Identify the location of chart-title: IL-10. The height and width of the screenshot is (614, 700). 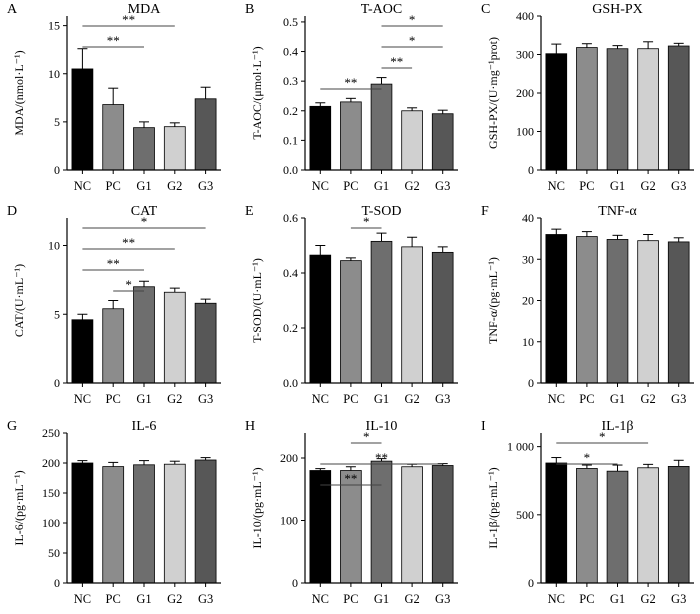
(382, 426).